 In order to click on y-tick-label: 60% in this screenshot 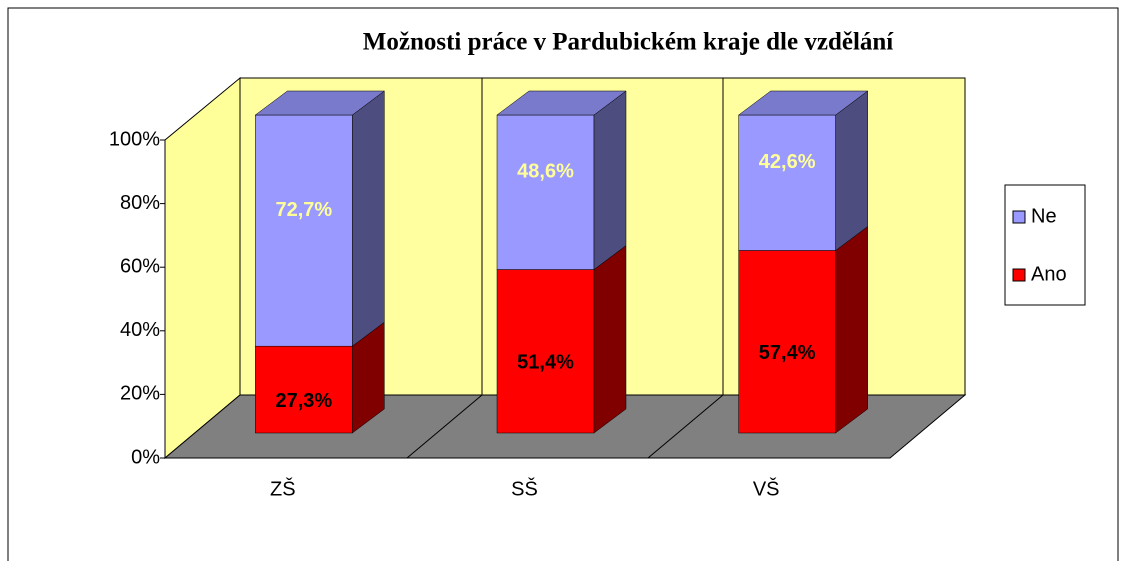, I will do `click(140, 266)`.